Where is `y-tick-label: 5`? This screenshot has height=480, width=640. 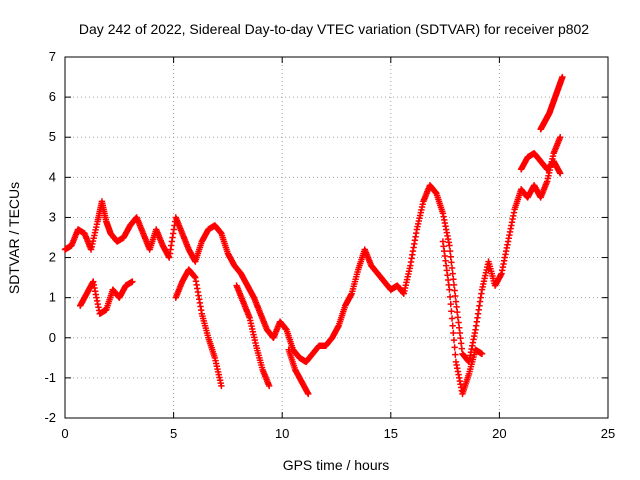 y-tick-label: 5 is located at coordinates (52, 136).